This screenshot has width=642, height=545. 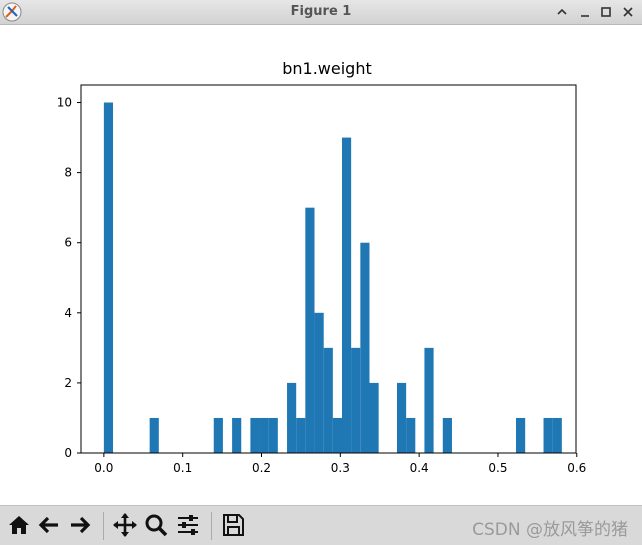 I want to click on app-icon, so click(x=12, y=12).